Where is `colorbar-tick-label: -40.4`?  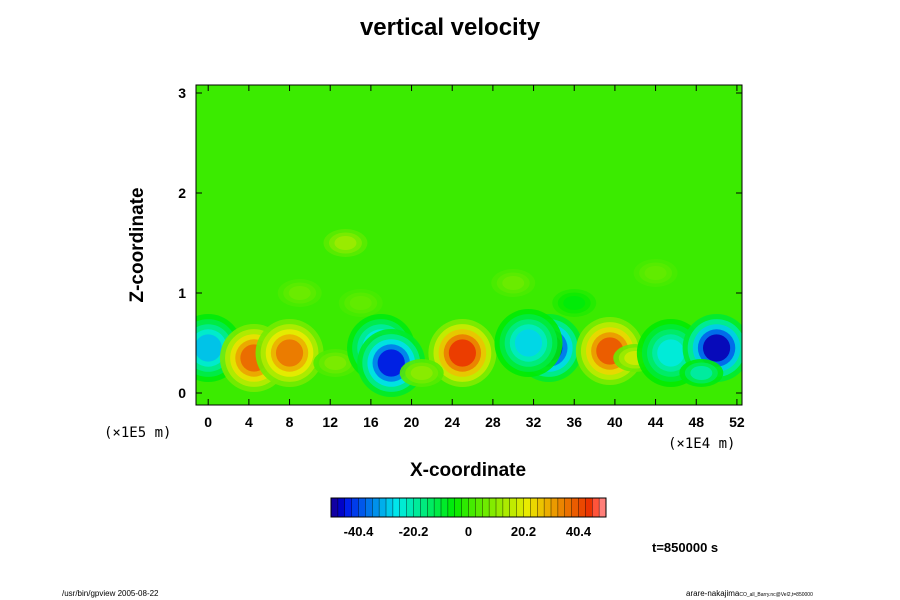 colorbar-tick-label: -40.4 is located at coordinates (359, 531).